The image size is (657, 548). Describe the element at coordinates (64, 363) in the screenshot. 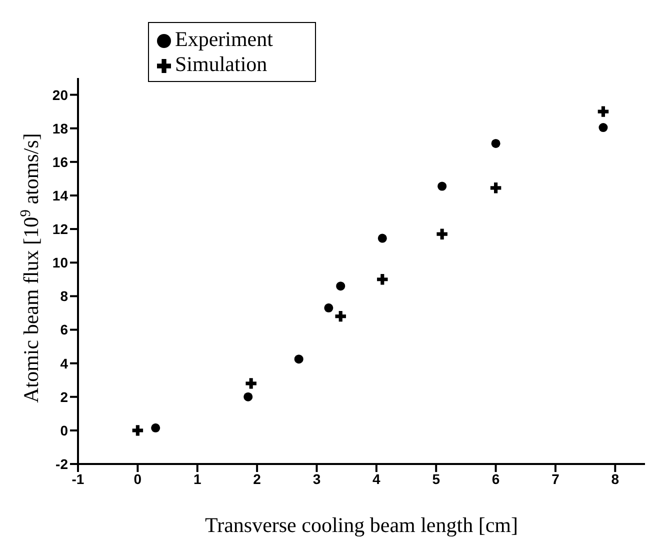

I see `y-tick-label: 4` at that location.